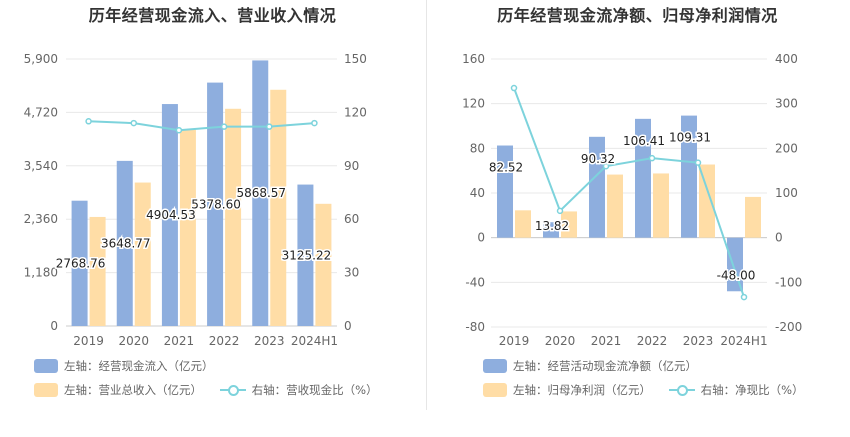  Describe the element at coordinates (786, 148) in the screenshot. I see `y-right-tick-label: 200` at that location.